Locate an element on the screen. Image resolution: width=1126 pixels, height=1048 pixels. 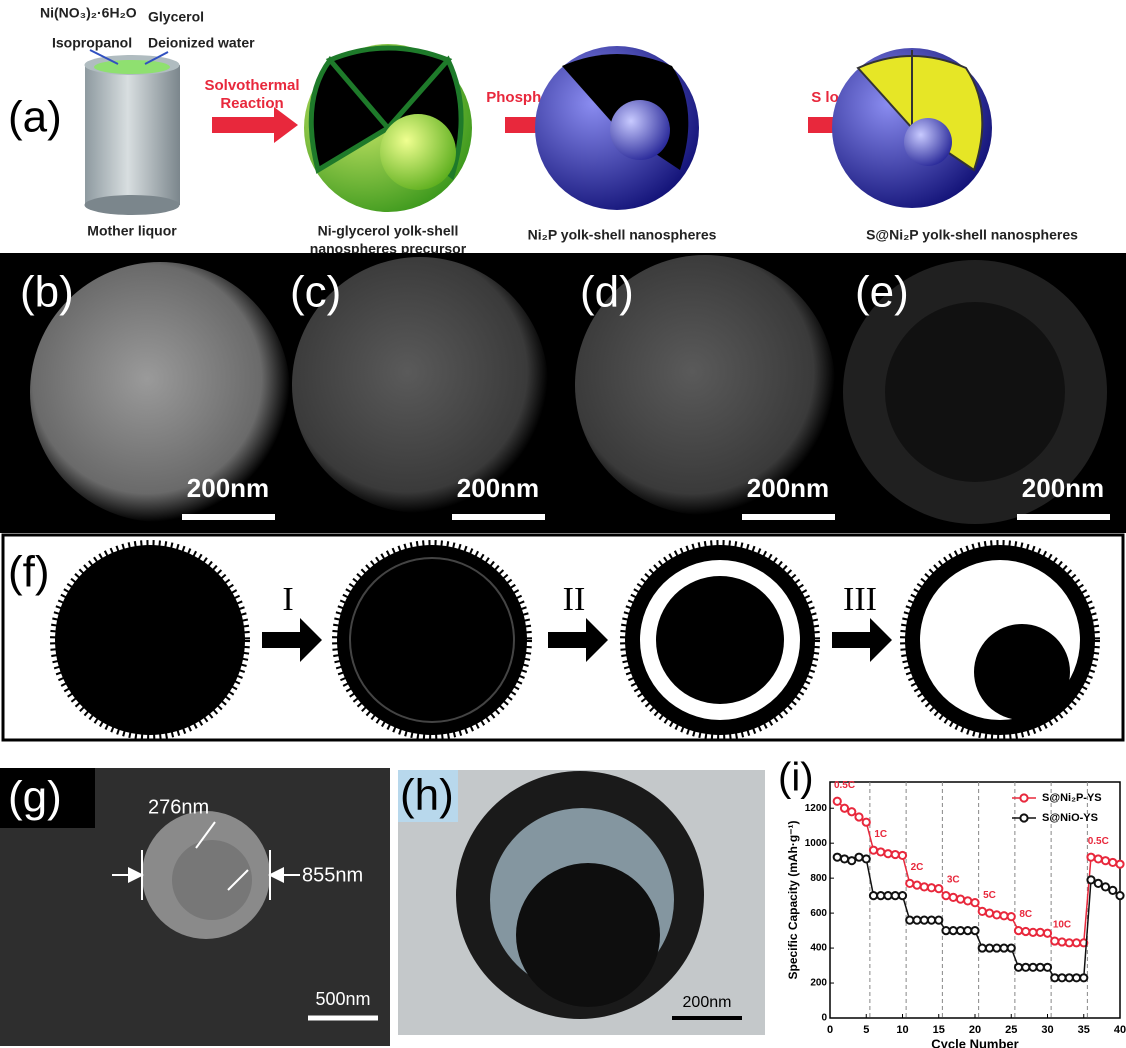
x-tick-label: 35 is located at coordinates (1084, 1030).